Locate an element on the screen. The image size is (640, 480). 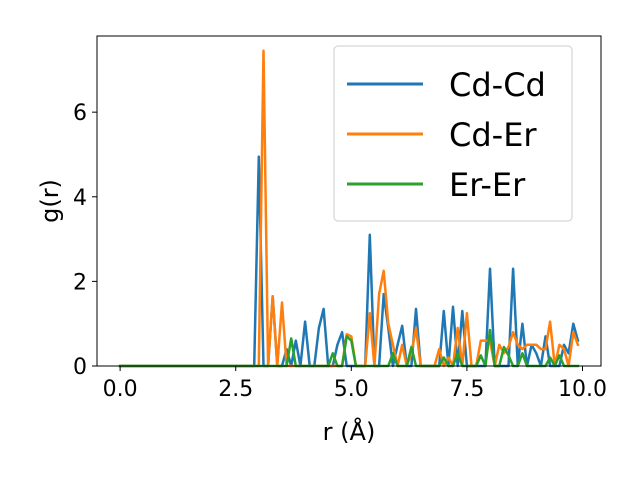
y-tick-label: 4 is located at coordinates (80, 198).